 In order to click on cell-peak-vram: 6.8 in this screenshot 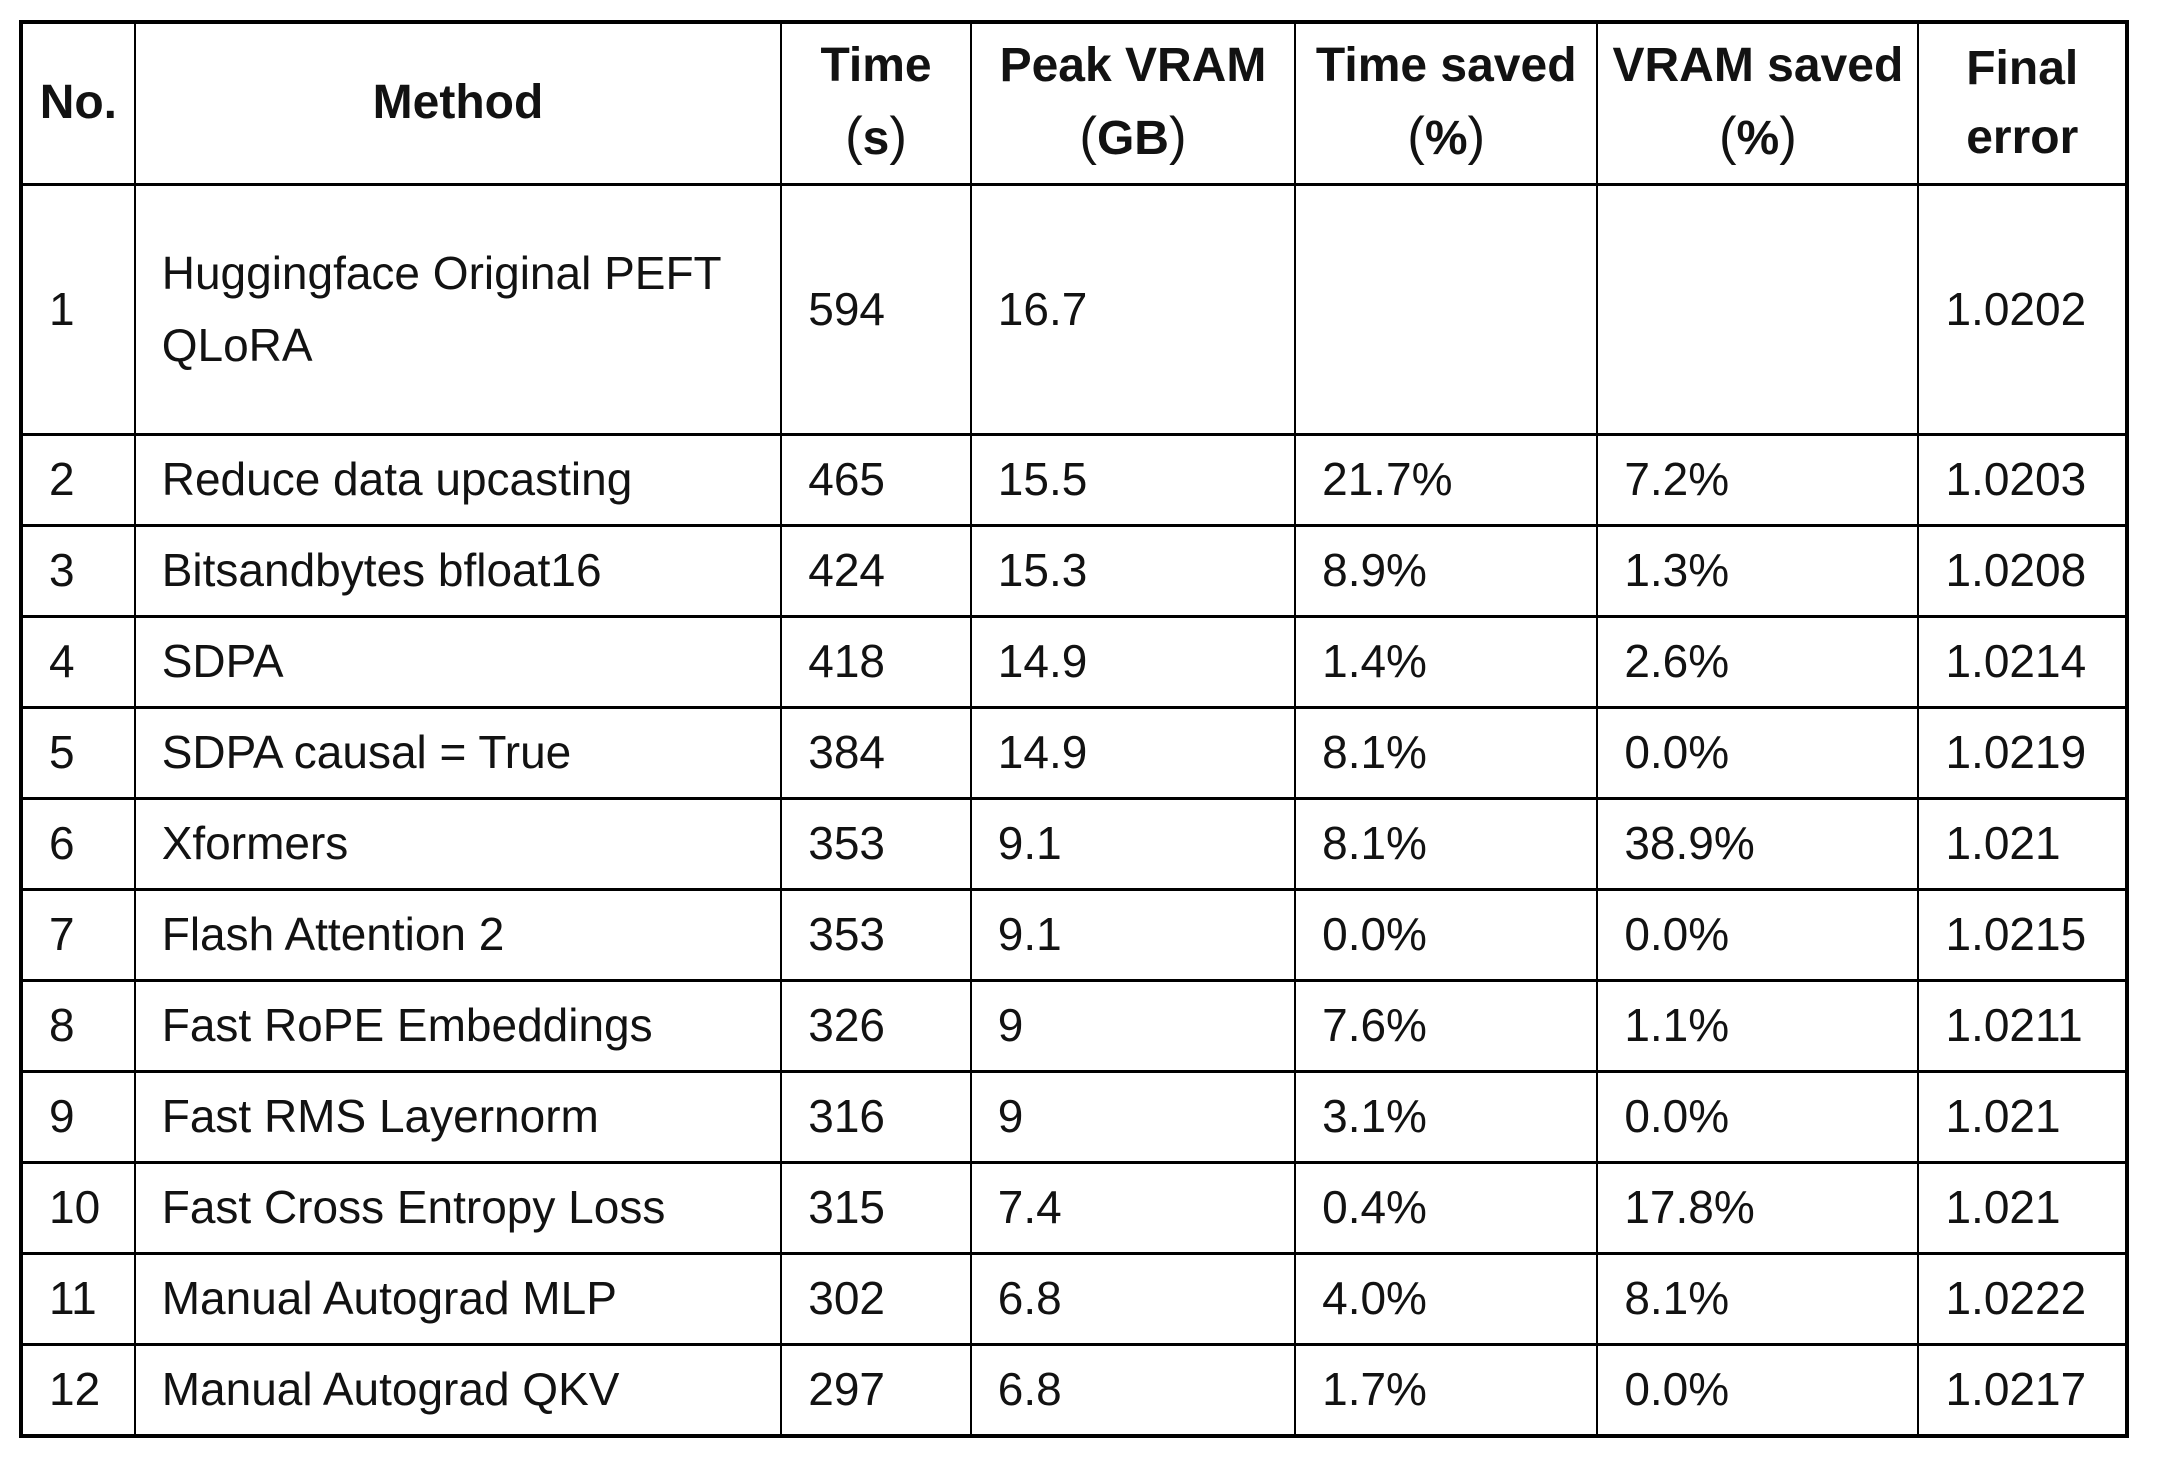, I will do `click(1133, 1390)`.